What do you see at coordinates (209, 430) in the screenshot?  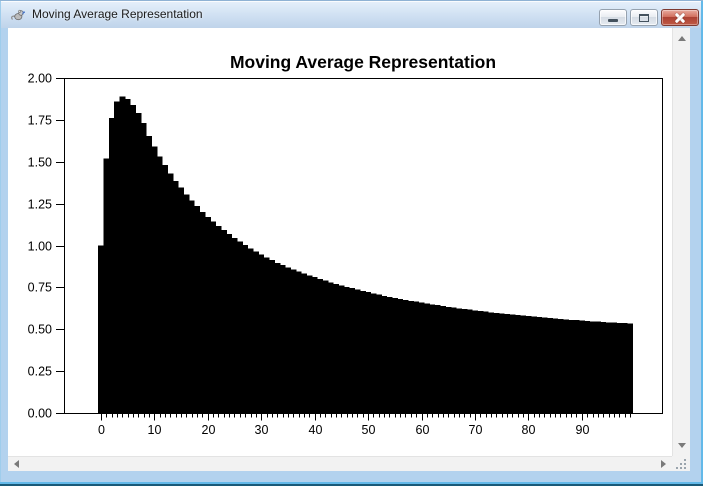 I see `x-tick-label: 20` at bounding box center [209, 430].